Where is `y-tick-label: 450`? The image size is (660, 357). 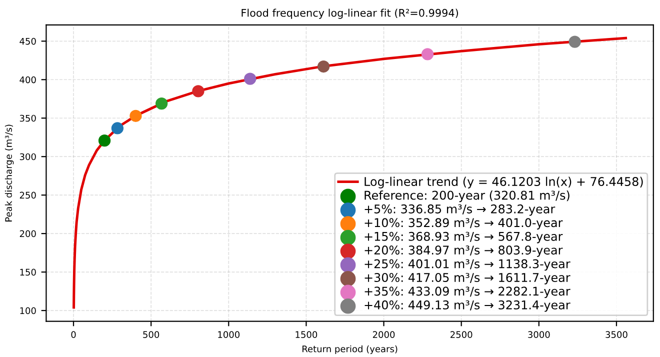
y-tick-label: 450 is located at coordinates (28, 41).